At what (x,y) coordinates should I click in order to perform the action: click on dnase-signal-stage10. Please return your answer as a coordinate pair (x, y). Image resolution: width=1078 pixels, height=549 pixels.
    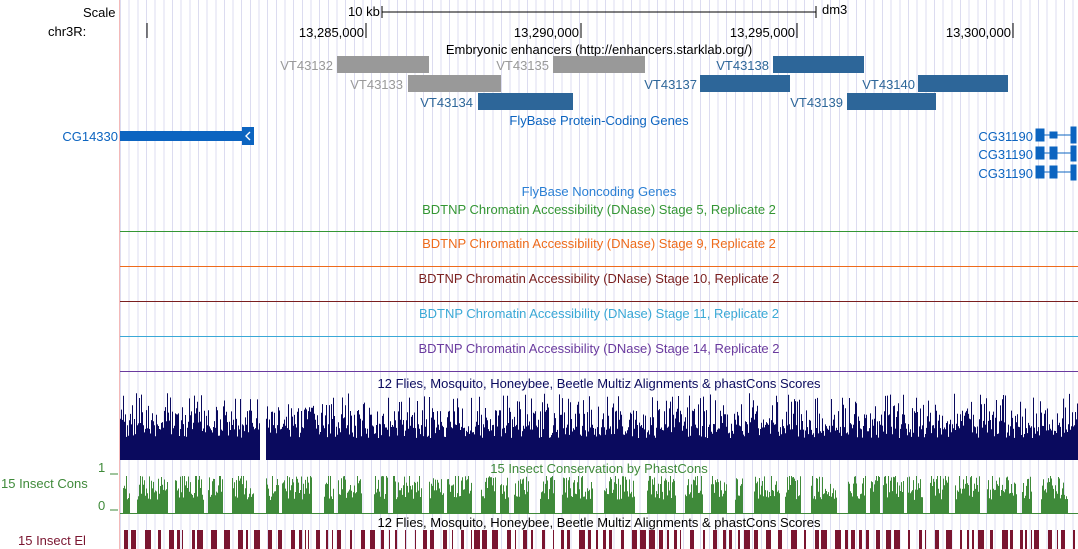
    Looking at the image, I should click on (599, 301).